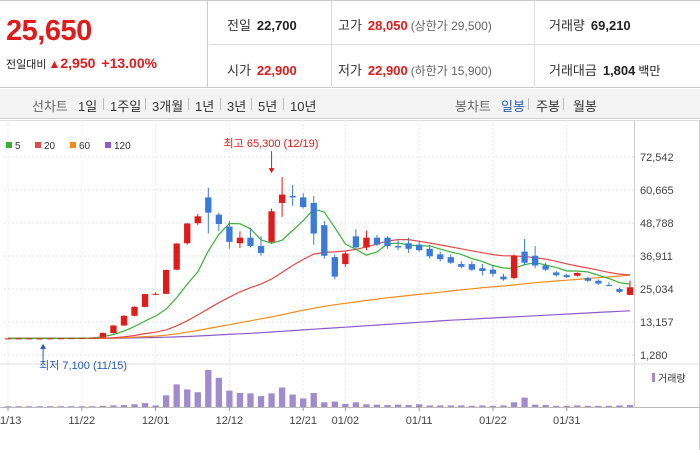  Describe the element at coordinates (657, 323) in the screenshot. I see `y-tick-label: 13,157` at that location.